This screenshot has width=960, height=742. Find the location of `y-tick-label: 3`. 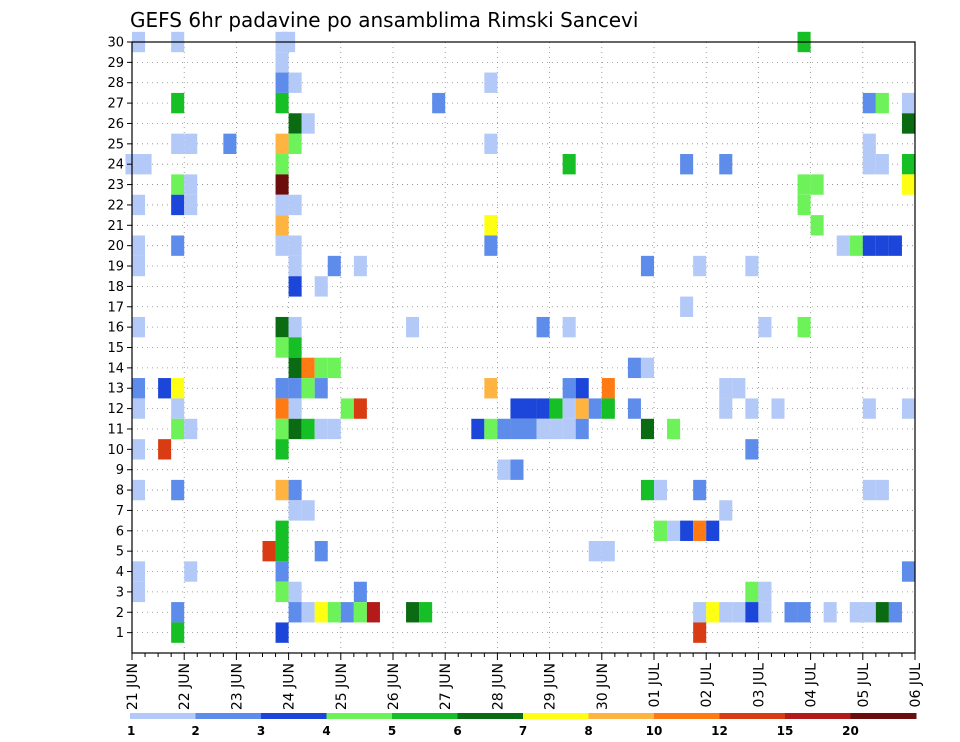

y-tick-label: 3 is located at coordinates (120, 592).